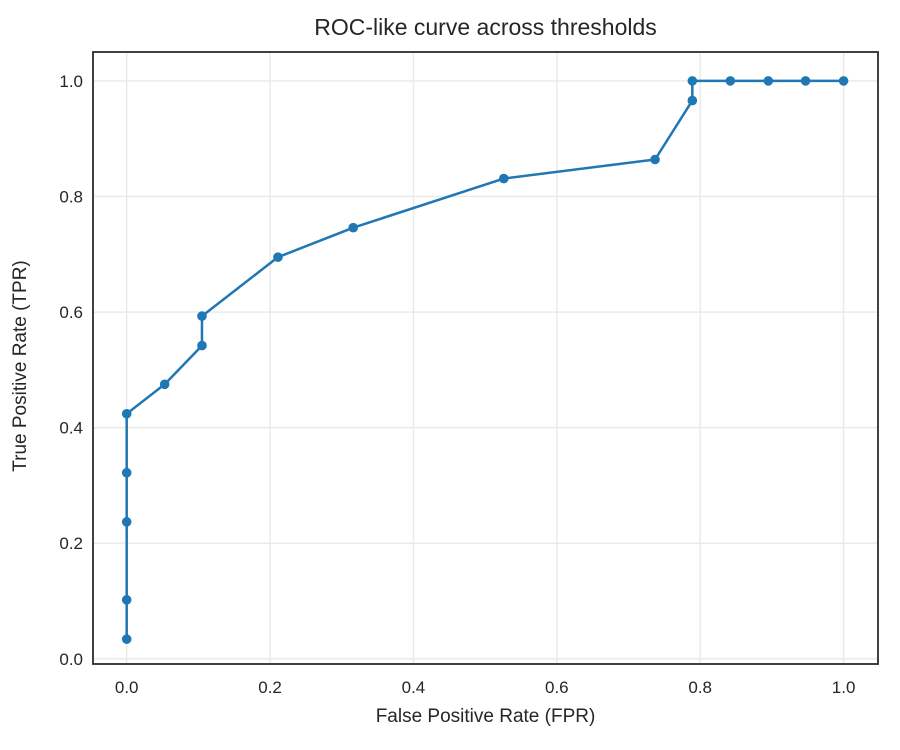 The image size is (900, 750). I want to click on x-tick-label: 1.0, so click(844, 687).